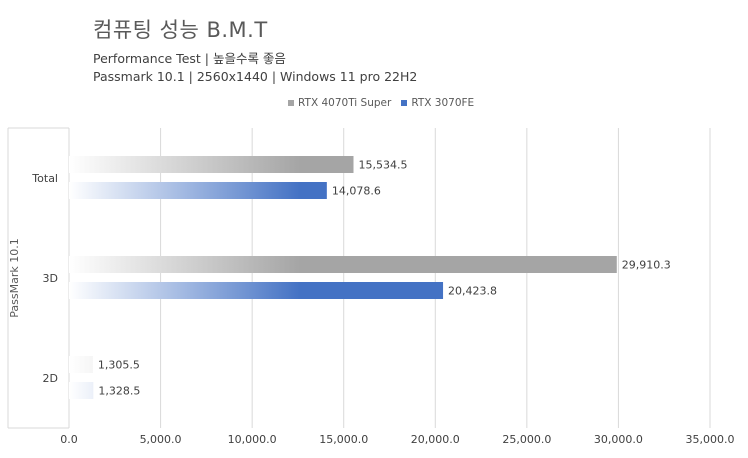 This screenshot has width=748, height=458. Describe the element at coordinates (50, 278) in the screenshot. I see `category-label-3d: 3D` at that location.